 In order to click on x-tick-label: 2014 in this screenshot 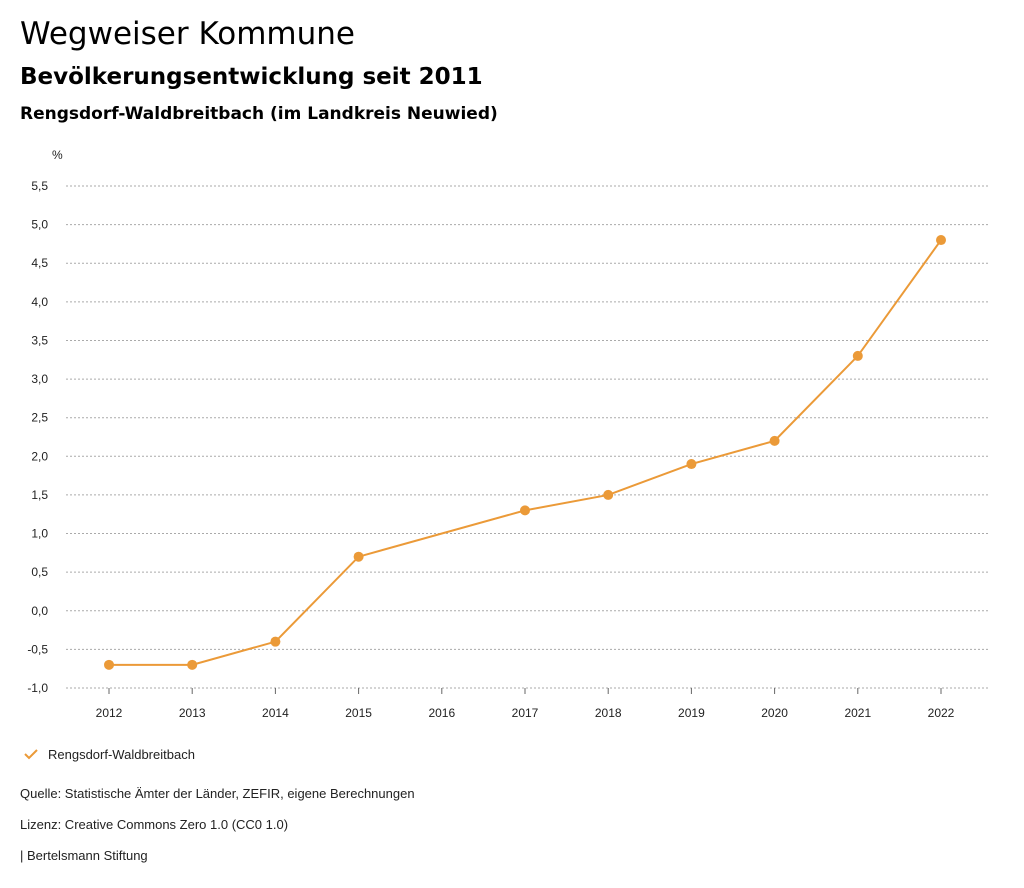, I will do `click(275, 713)`.